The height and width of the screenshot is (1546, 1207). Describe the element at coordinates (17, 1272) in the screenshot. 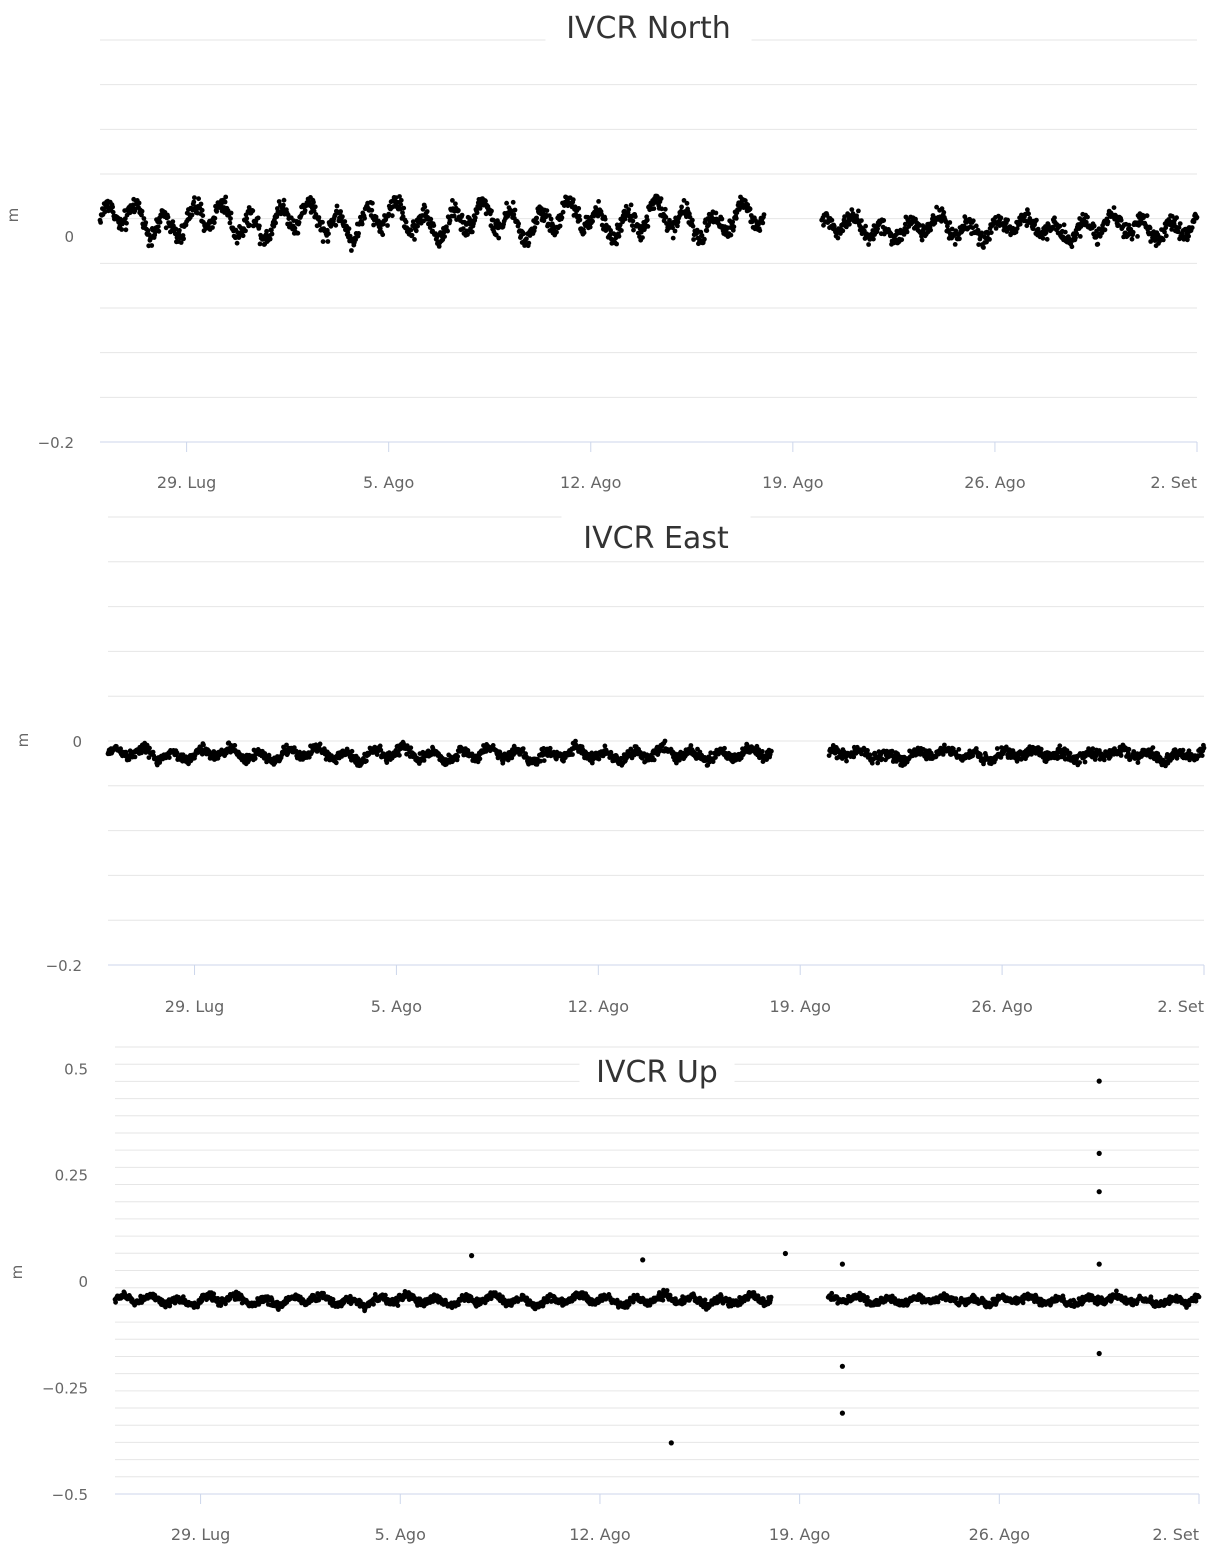

I see `y-axis-title: m` at that location.